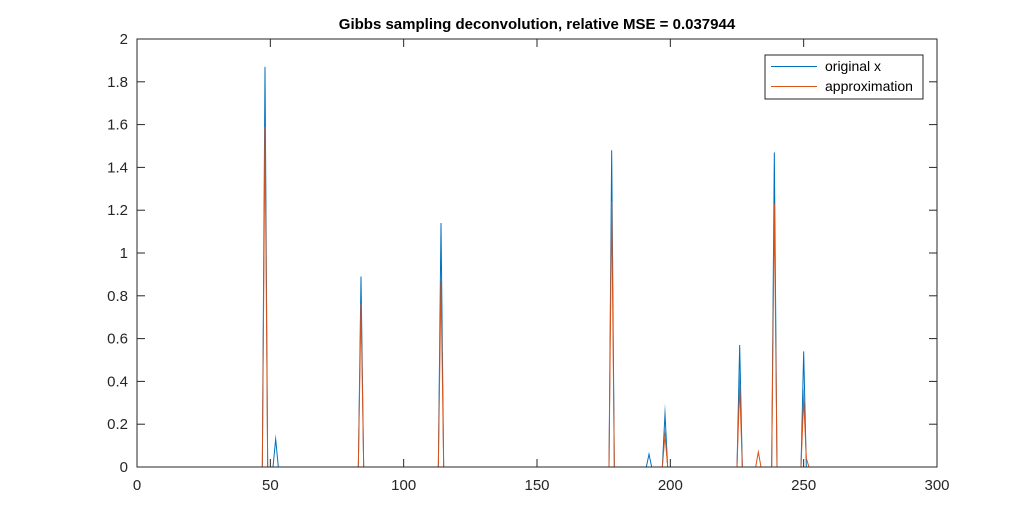 This screenshot has width=1036, height=530. What do you see at coordinates (670, 485) in the screenshot?
I see `x-tick-label: 200` at bounding box center [670, 485].